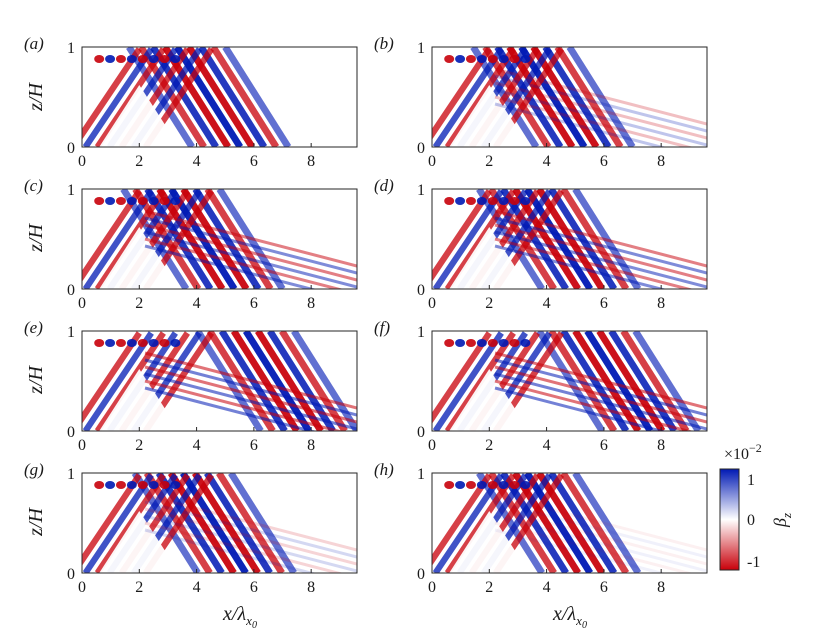  I want to click on ytick-label: 1, so click(421, 48).